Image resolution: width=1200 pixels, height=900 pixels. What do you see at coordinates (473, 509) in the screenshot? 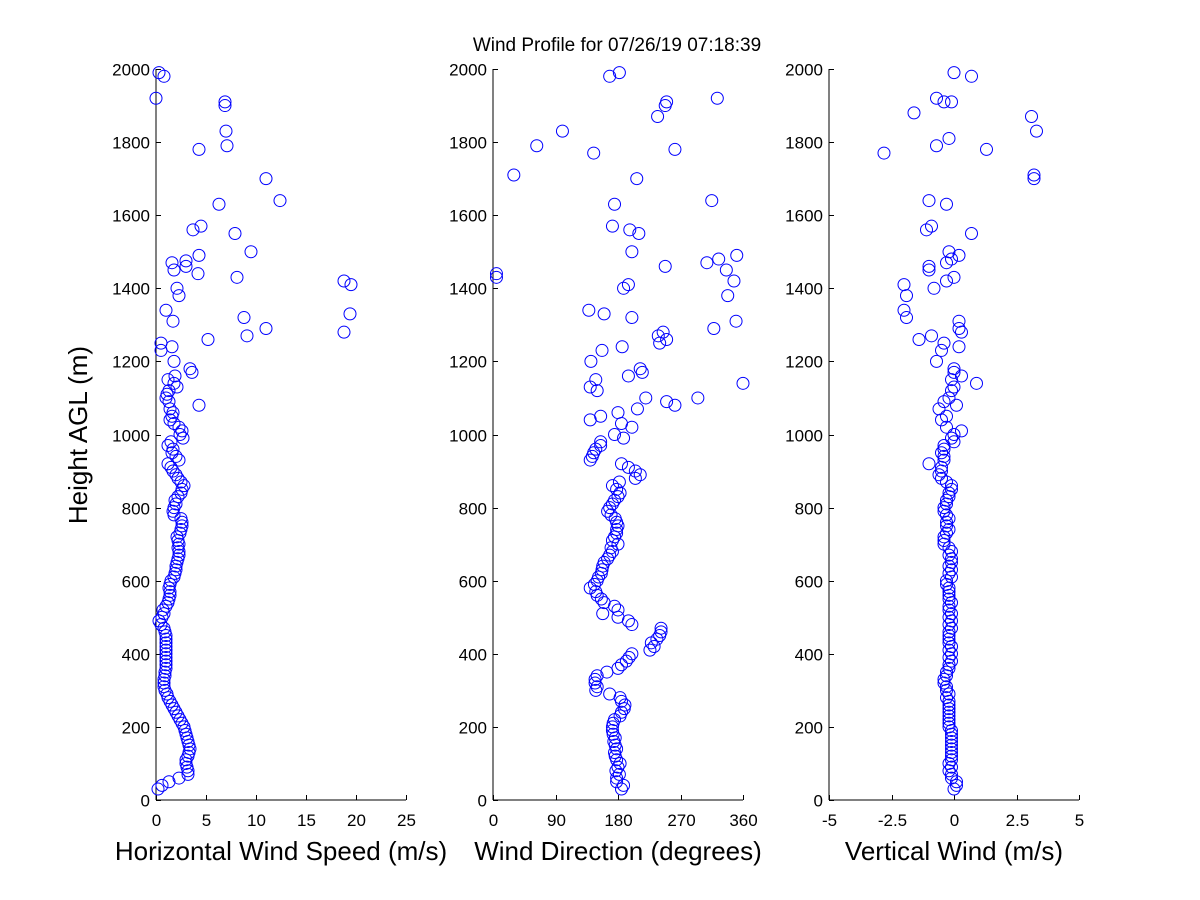
I see `y-tick-label: 800` at bounding box center [473, 509].